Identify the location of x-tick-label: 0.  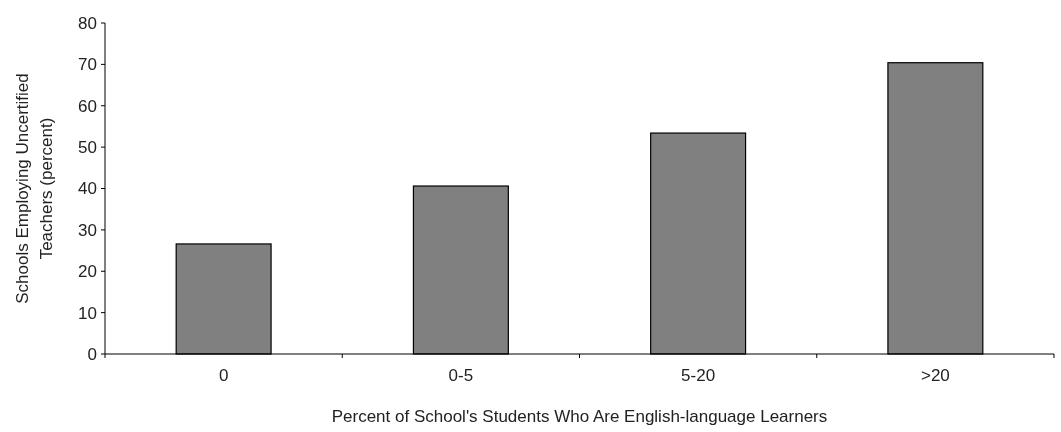
(223, 375).